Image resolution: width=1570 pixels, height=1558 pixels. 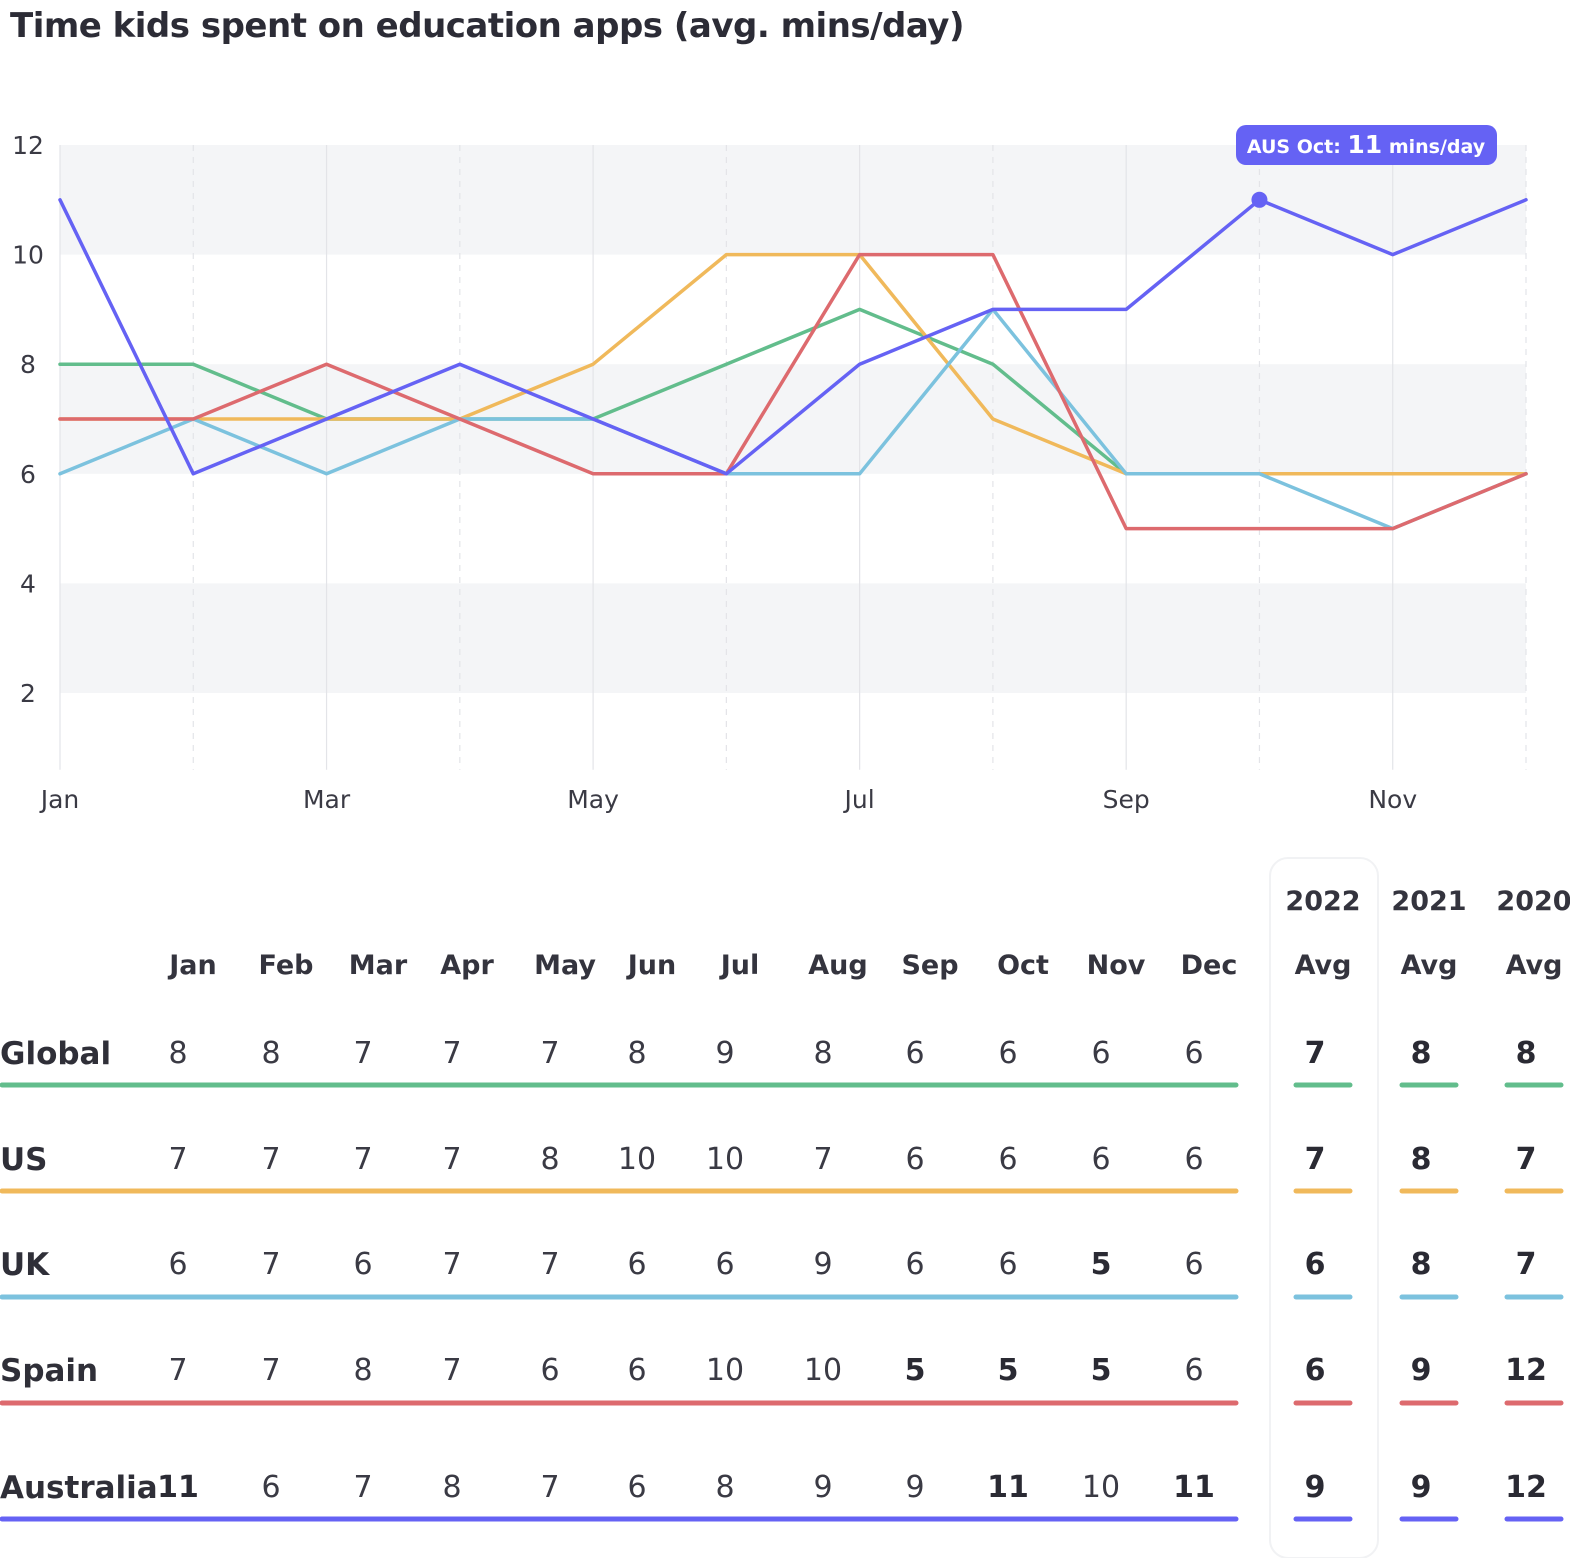 What do you see at coordinates (728, 799) in the screenshot?
I see `x-axis-ticks: Jan Mar May Jul Sep Nov` at bounding box center [728, 799].